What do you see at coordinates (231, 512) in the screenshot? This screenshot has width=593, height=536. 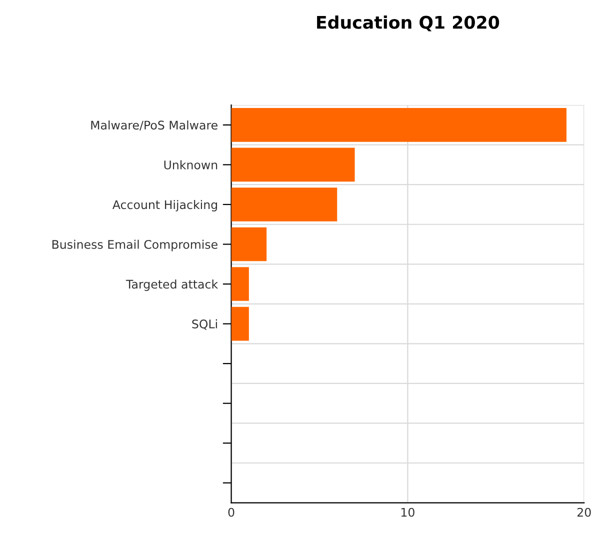 I see `x-tick-label: 0` at bounding box center [231, 512].